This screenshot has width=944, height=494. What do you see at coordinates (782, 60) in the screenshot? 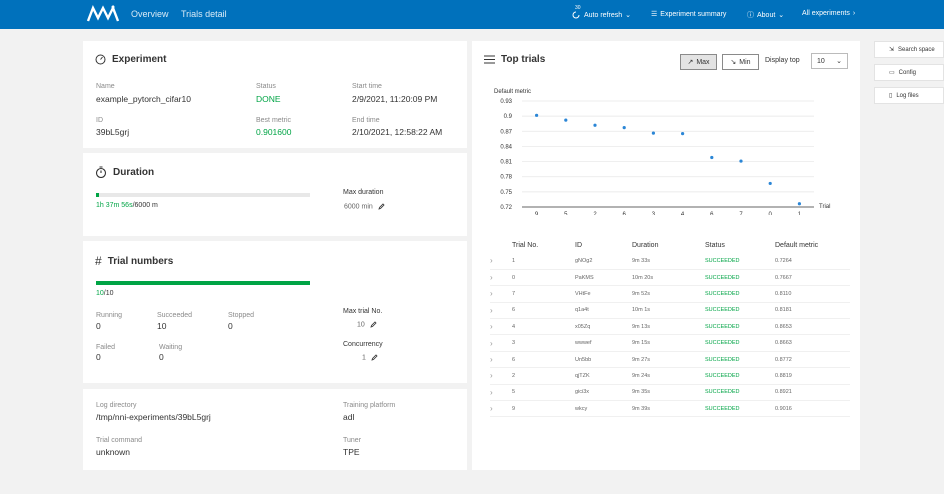
I see `display-top-label: Display top` at bounding box center [782, 60].